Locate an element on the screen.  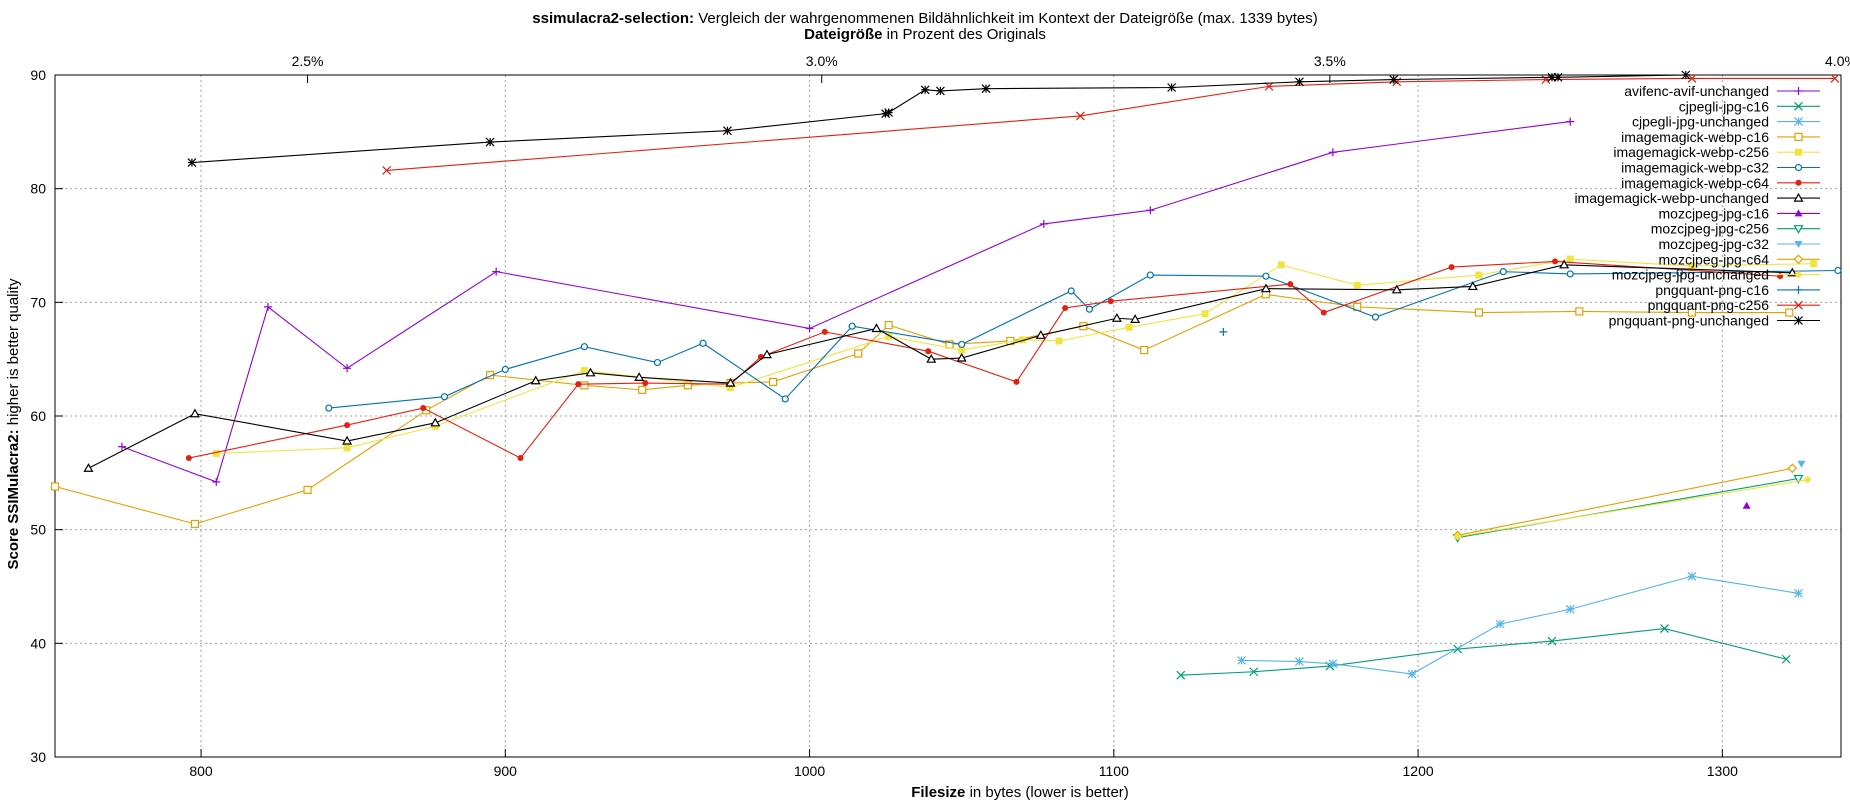
legend-entry: mozcjpeg-jpg-c32 is located at coordinates (1739, 244).